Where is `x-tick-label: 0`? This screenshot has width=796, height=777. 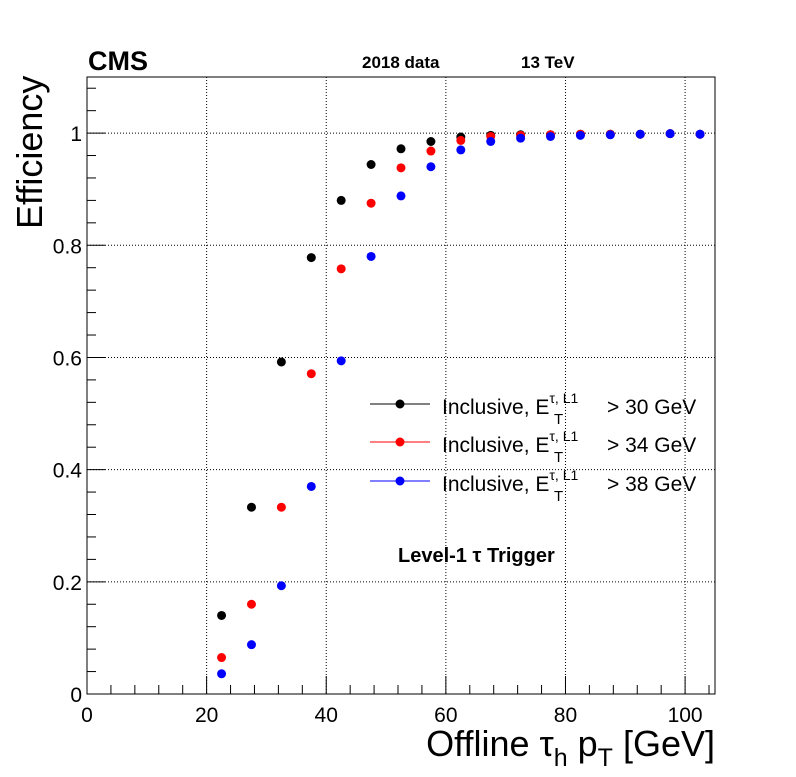
x-tick-label: 0 is located at coordinates (87, 715).